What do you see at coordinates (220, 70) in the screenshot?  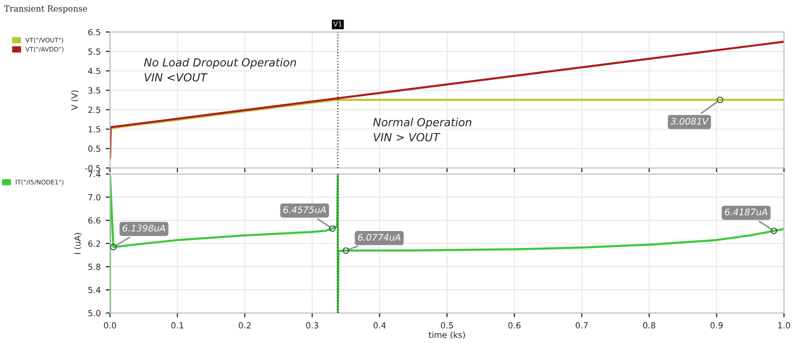 I see `annotation: No Load Dropout Operation VIN <VOUT` at bounding box center [220, 70].